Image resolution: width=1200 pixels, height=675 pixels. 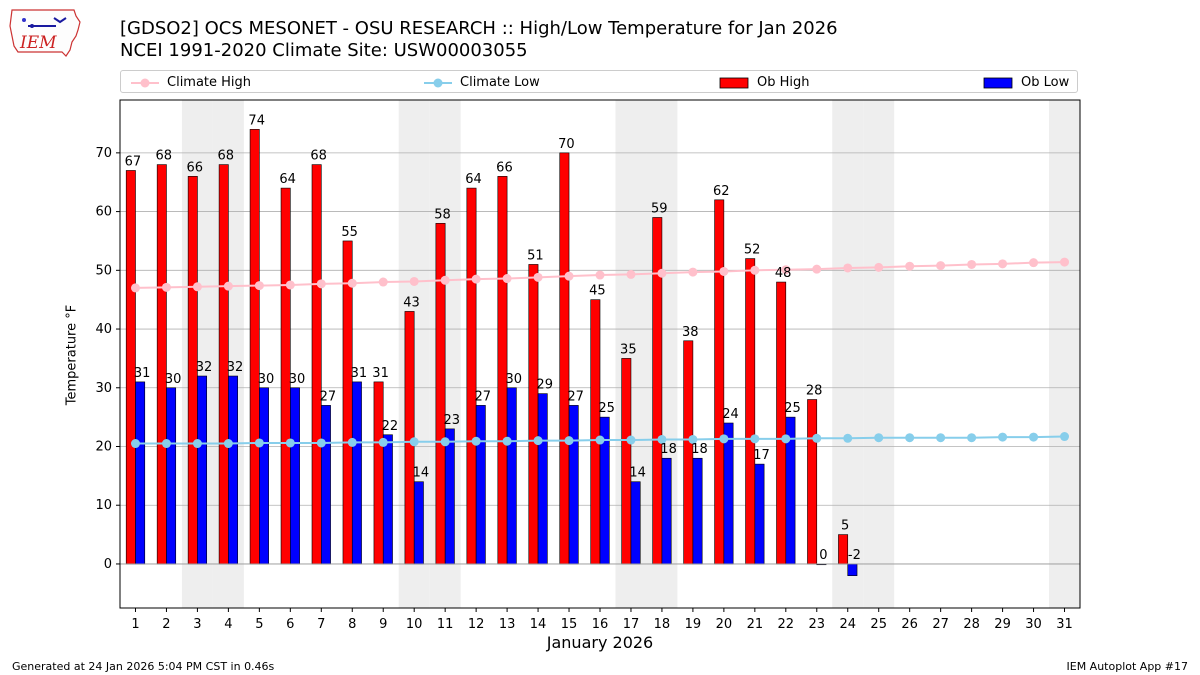 What do you see at coordinates (445, 624) in the screenshot?
I see `x-tick-label: 11` at bounding box center [445, 624].